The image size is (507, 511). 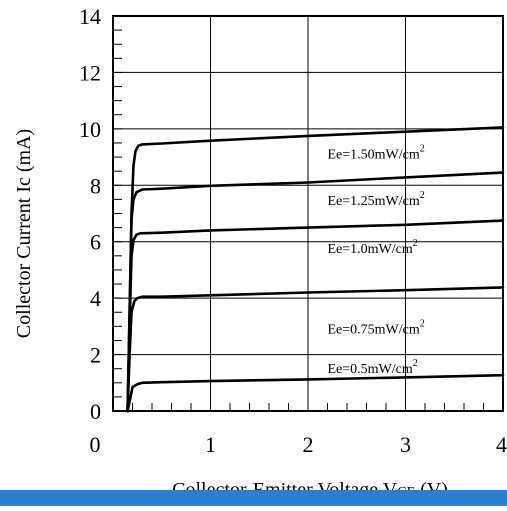 I want to click on y-tick-label: 8, so click(x=95, y=185).